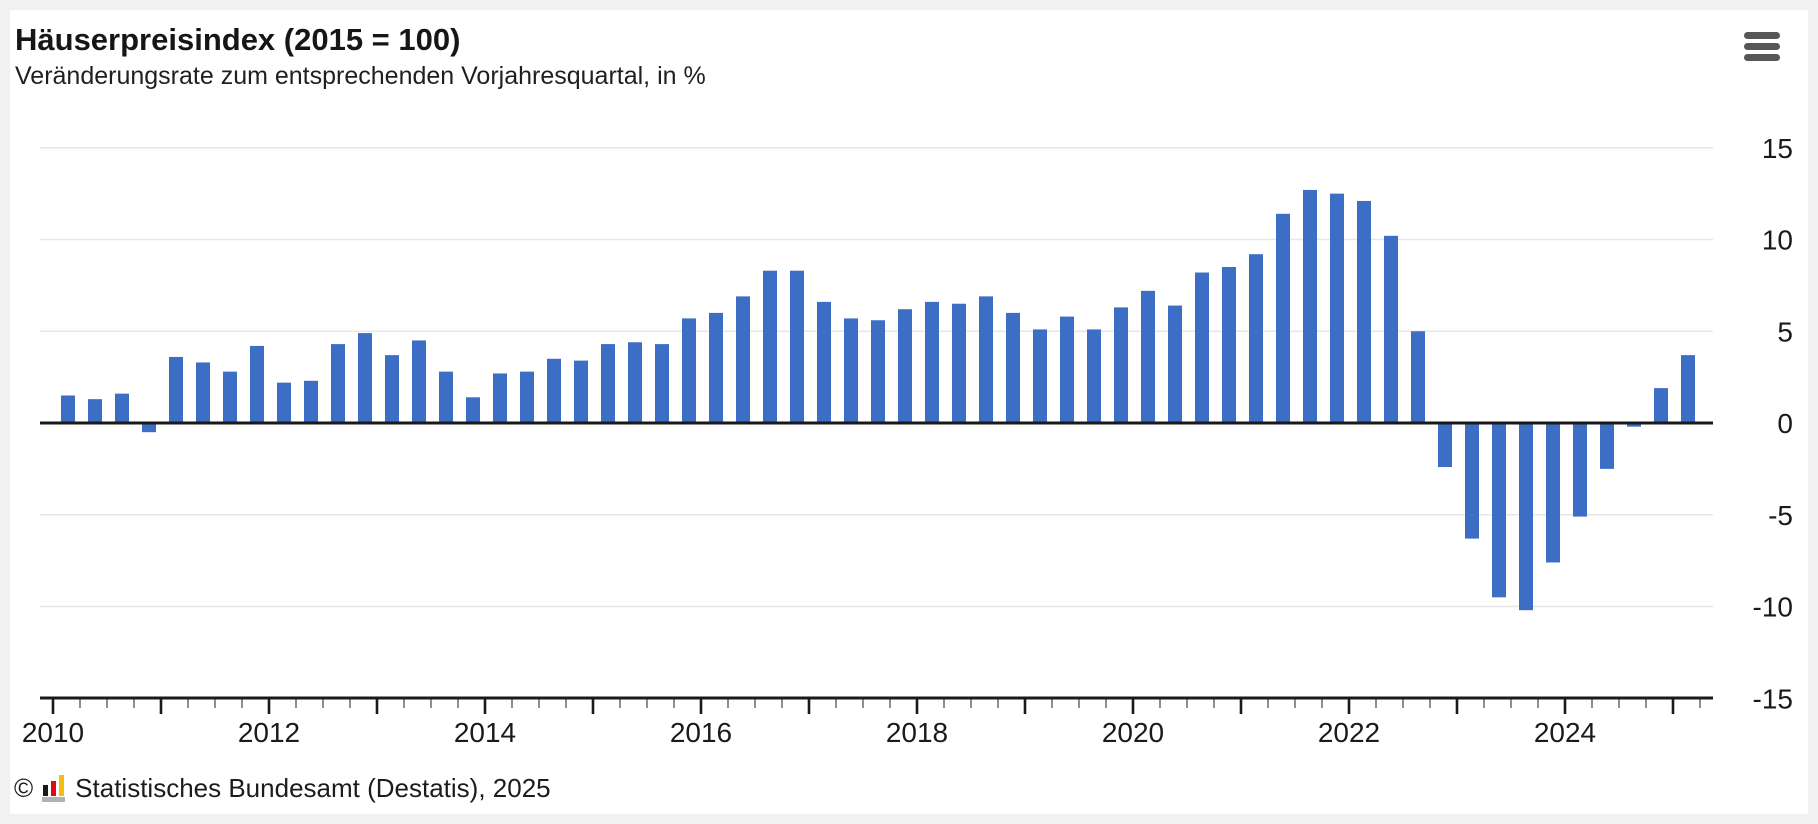 The width and height of the screenshot is (1818, 824). Describe the element at coordinates (1777, 148) in the screenshot. I see `y-axis-label: 15` at that location.